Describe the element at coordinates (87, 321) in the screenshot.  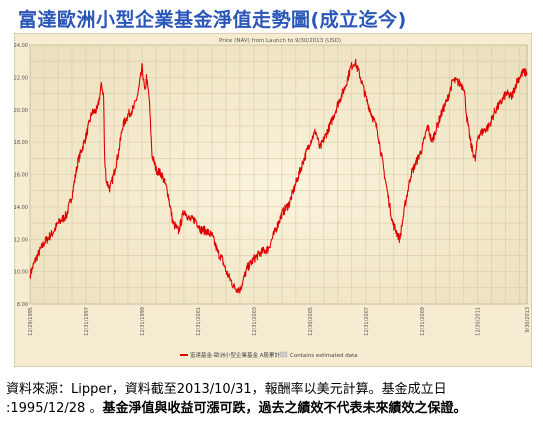
I see `x-tick-label: 12/31/1997` at that location.